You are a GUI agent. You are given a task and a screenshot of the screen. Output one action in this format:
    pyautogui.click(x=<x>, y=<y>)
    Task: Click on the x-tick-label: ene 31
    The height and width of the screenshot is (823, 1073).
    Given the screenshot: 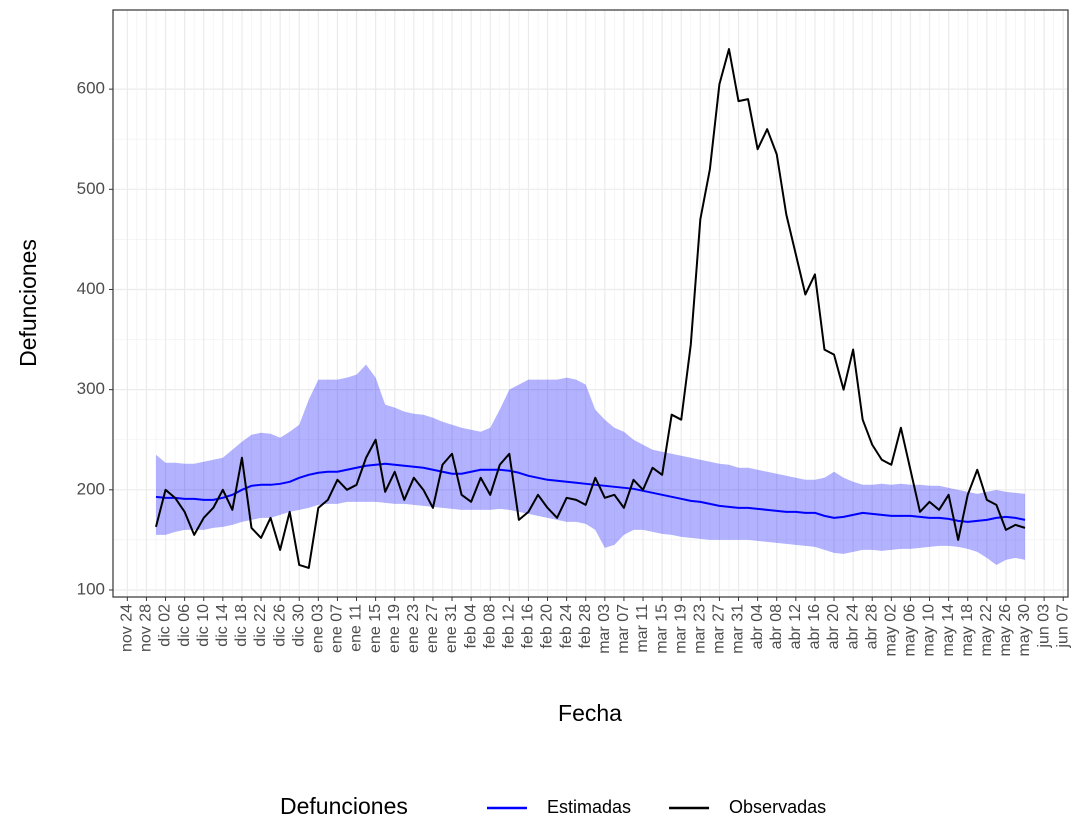 What is the action you would take?
    pyautogui.click(x=451, y=628)
    